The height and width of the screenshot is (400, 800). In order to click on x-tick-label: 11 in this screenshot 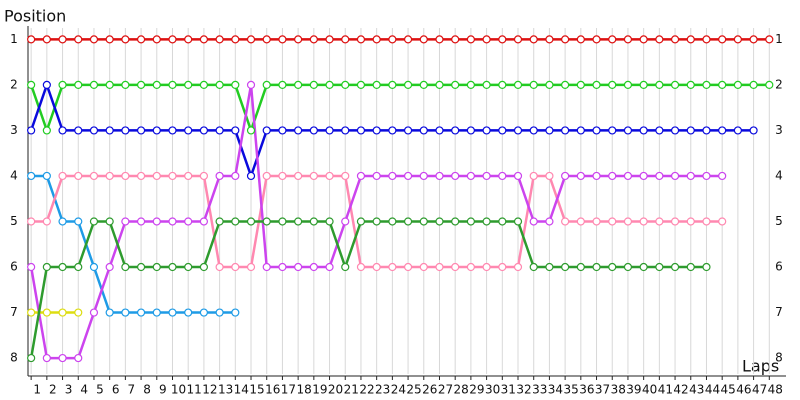, I will do `click(194, 390)`.